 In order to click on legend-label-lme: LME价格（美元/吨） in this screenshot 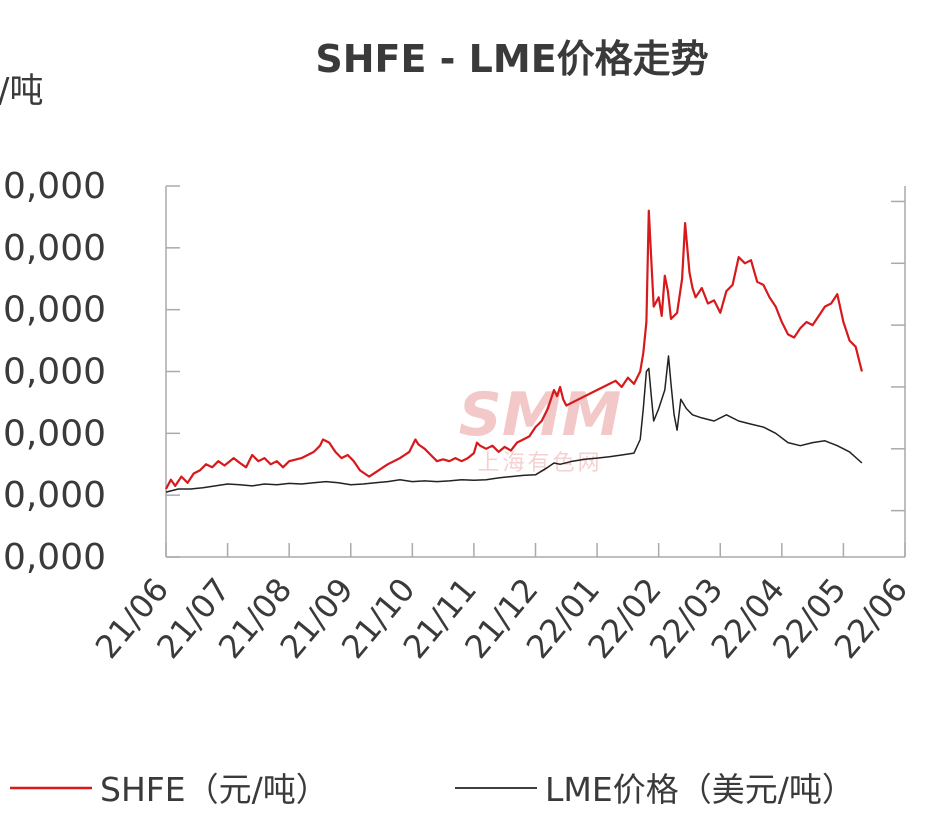, I will do `click(700, 789)`.